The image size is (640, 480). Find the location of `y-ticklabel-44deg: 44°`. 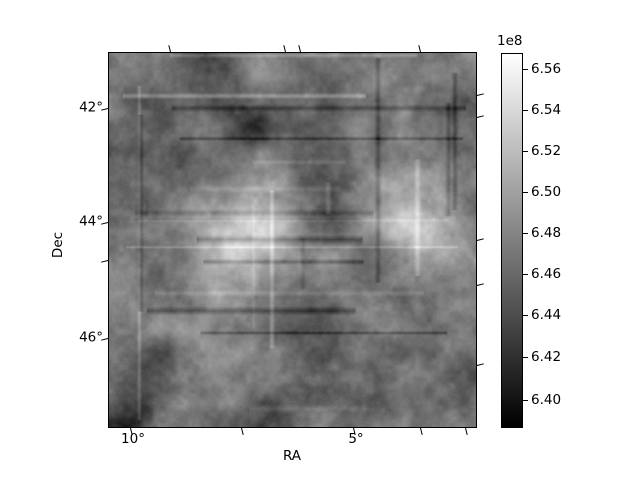

y-ticklabel-44deg: 44° is located at coordinates (91, 221).